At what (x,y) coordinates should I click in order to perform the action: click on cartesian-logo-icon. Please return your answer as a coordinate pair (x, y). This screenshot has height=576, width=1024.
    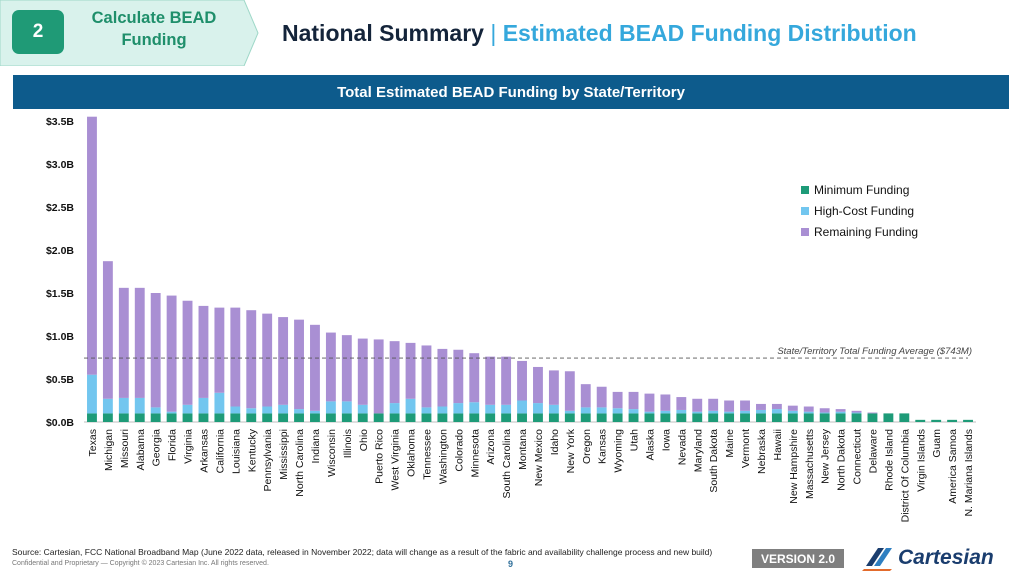
    Looking at the image, I should click on (877, 559).